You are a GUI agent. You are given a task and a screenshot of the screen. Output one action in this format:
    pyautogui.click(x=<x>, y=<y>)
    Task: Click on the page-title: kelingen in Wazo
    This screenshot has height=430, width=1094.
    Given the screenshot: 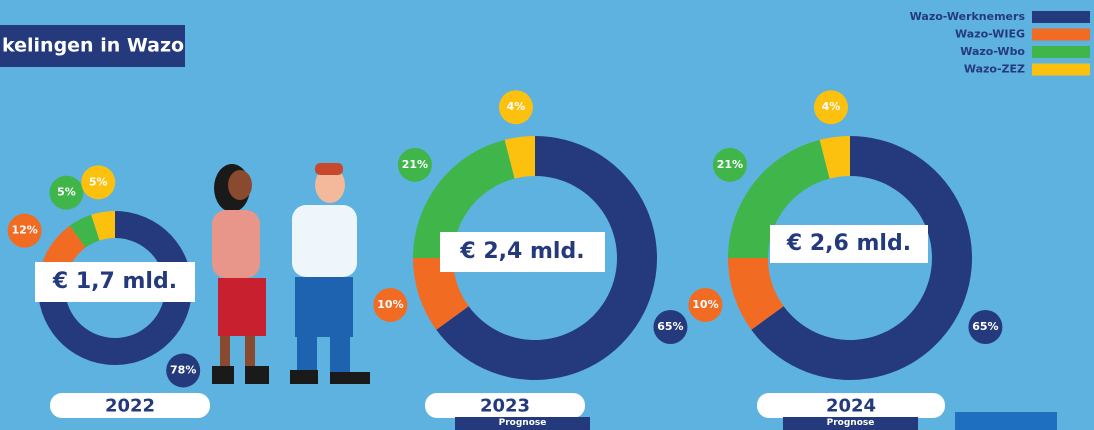 What is the action you would take?
    pyautogui.click(x=93, y=46)
    